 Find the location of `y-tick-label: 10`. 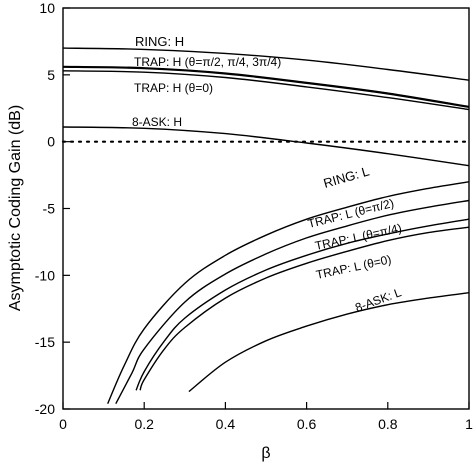

y-tick-label: 10 is located at coordinates (47, 8).